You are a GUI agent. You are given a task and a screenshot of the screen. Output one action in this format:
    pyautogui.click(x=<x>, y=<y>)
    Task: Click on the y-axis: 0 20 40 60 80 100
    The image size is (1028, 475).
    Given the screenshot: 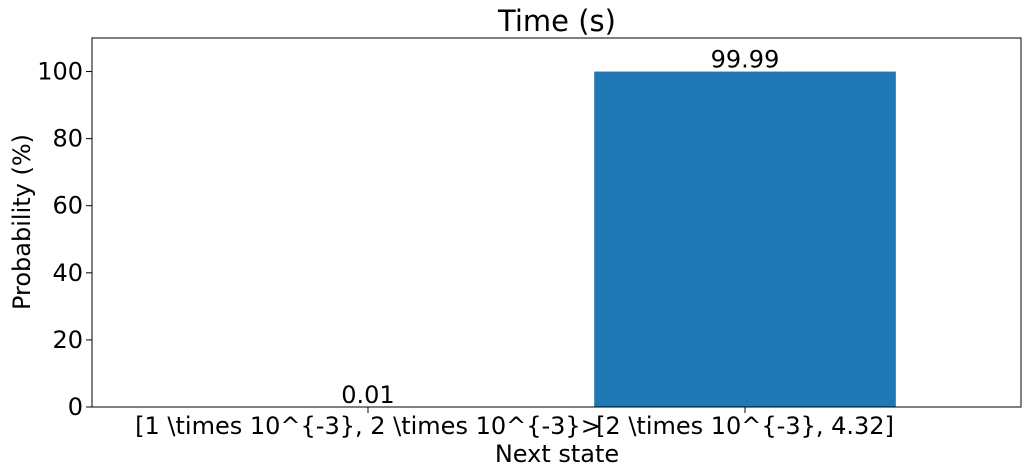 What is the action you would take?
    pyautogui.click(x=64, y=239)
    